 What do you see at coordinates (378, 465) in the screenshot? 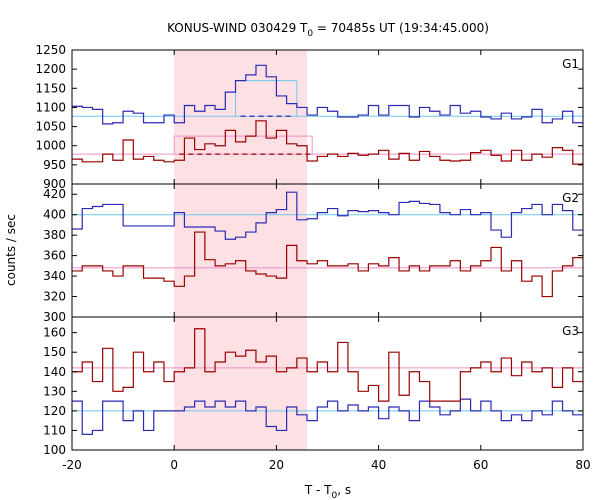
I see `x-tick-label: 40` at bounding box center [378, 465].